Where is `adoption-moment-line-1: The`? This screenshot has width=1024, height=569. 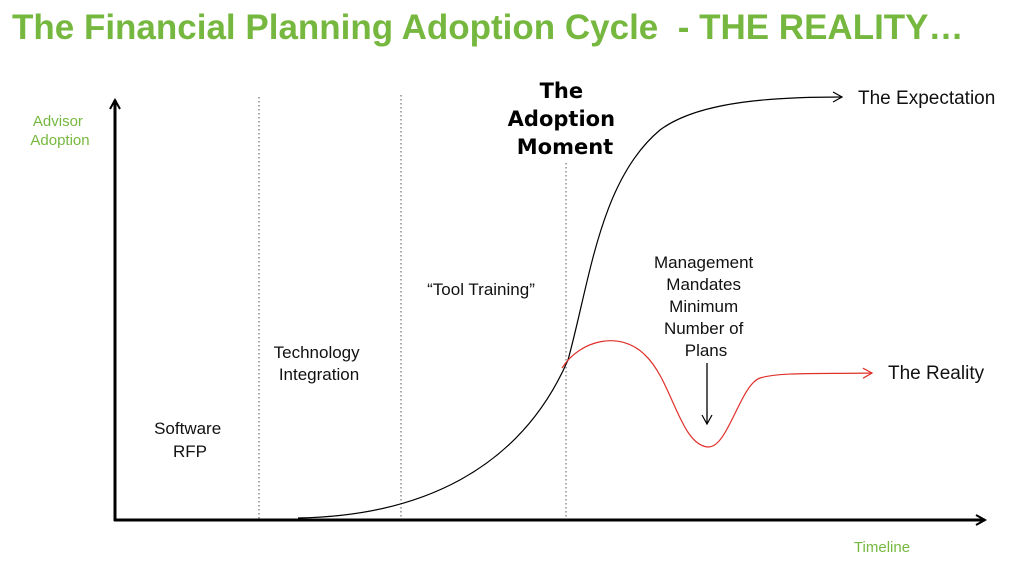 adoption-moment-line-1: The is located at coordinates (562, 91).